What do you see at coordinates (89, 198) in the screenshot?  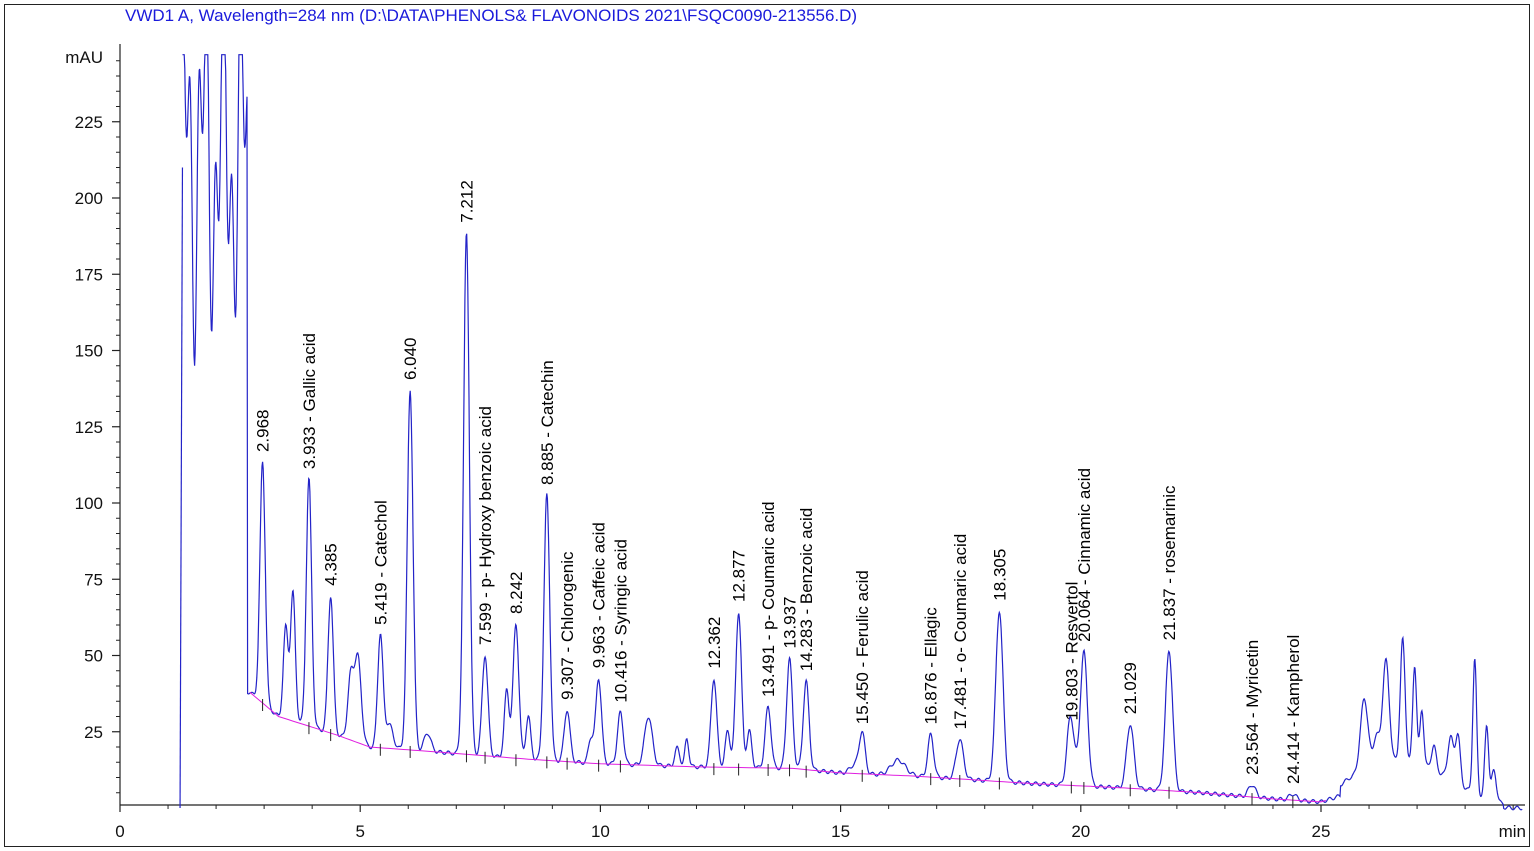 I see `y-tick-label: 200` at bounding box center [89, 198].